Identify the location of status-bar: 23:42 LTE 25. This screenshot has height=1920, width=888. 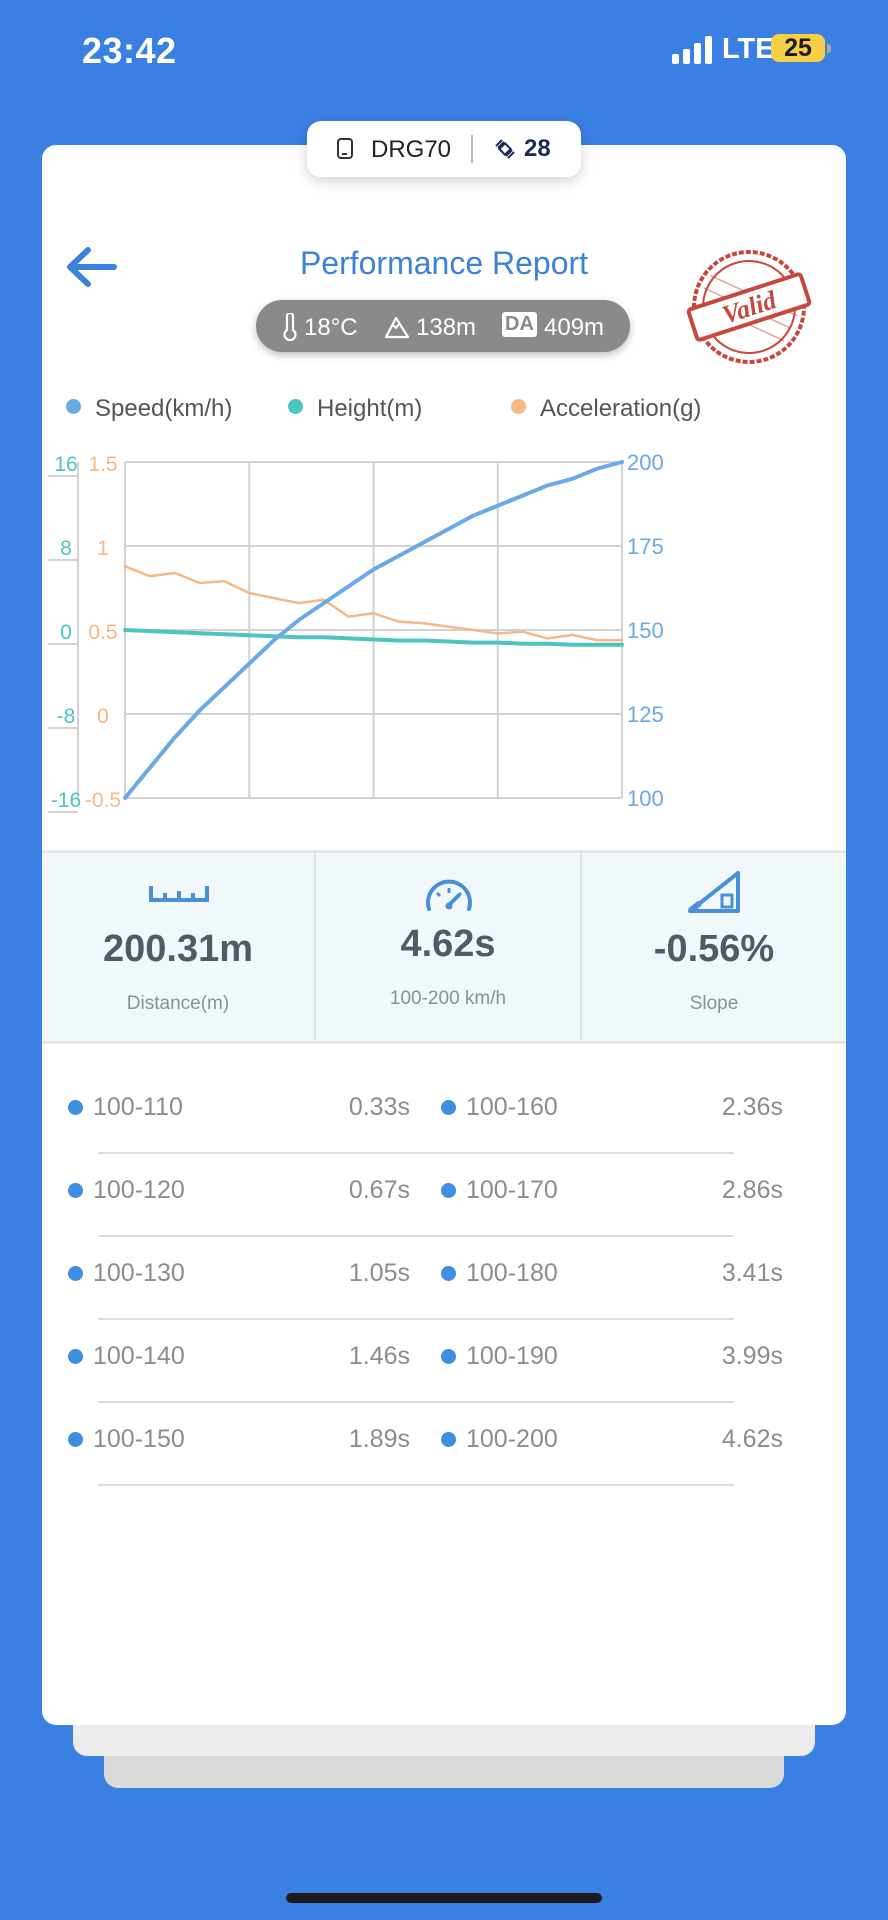
(444, 50).